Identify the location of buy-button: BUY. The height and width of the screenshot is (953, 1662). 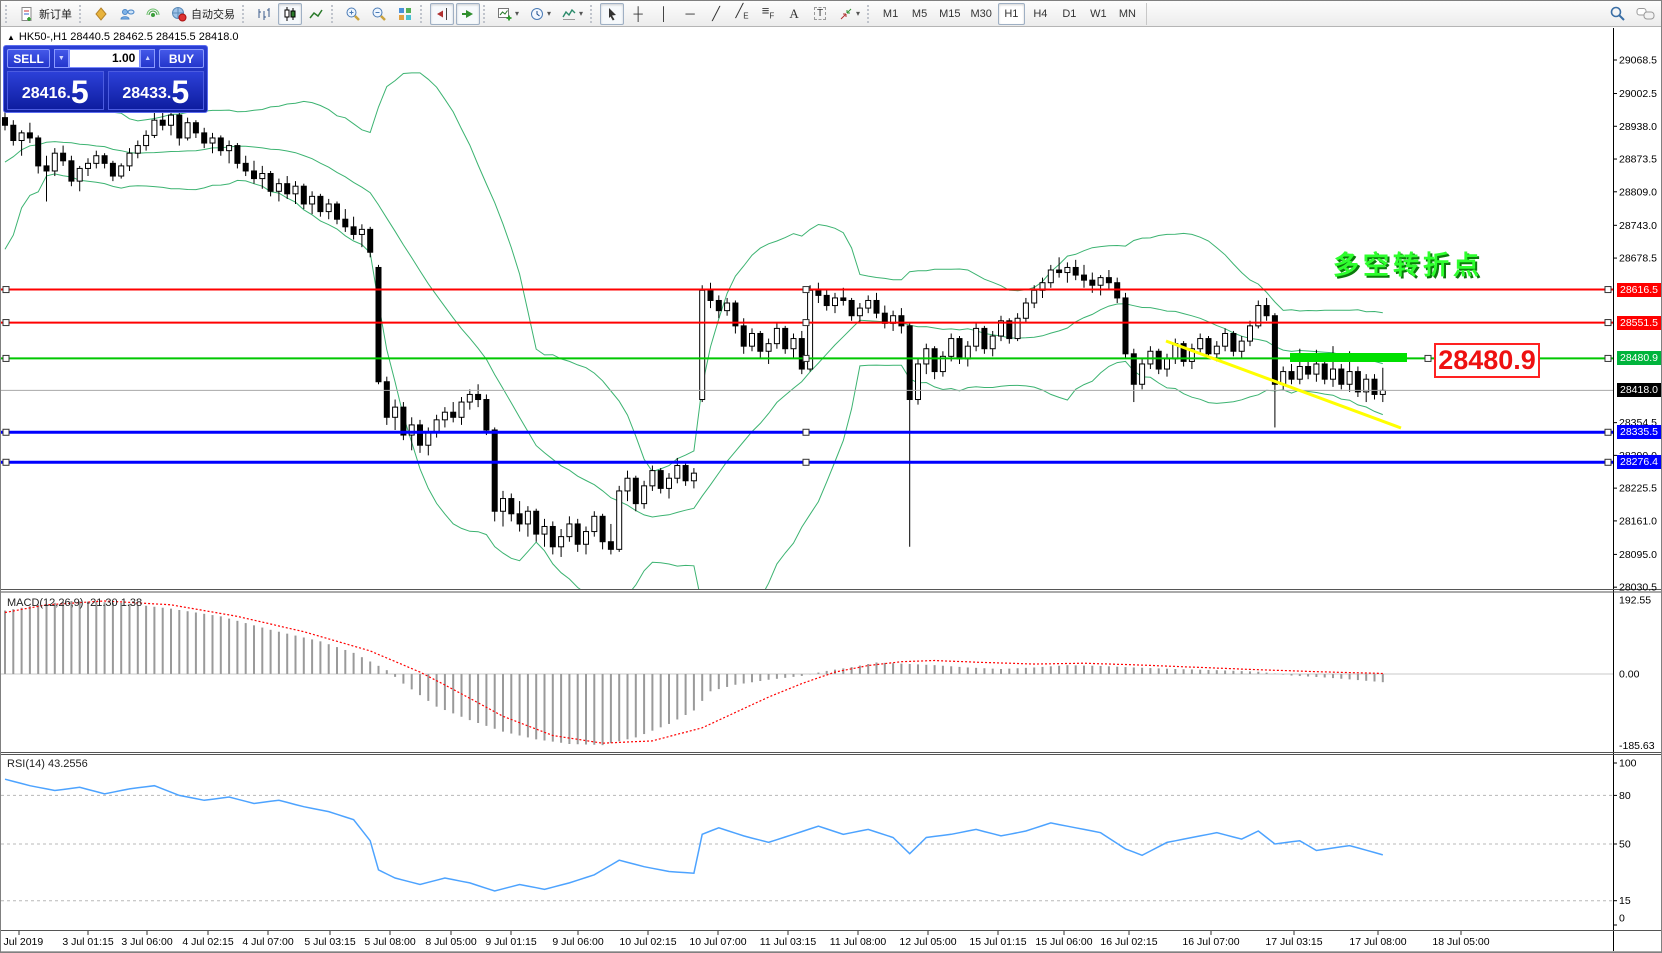
(181, 58).